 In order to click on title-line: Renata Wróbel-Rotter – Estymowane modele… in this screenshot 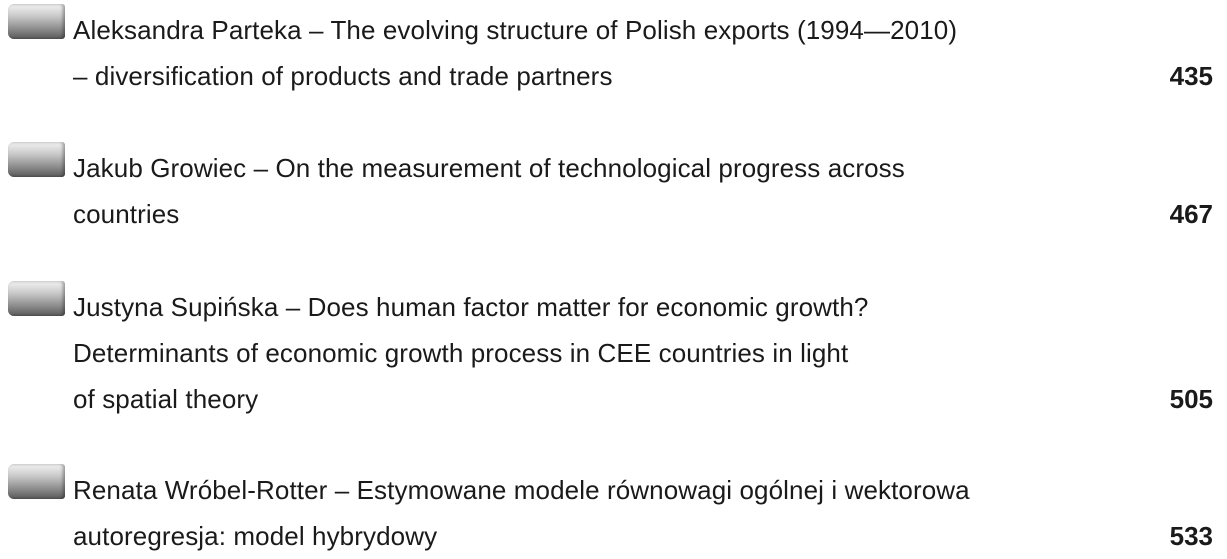, I will do `click(521, 490)`.